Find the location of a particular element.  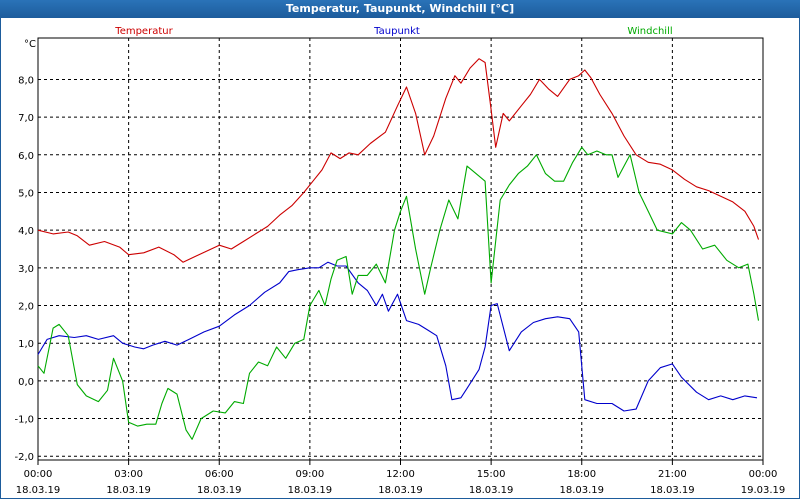

x-tick-time: 21:00 is located at coordinates (672, 474).